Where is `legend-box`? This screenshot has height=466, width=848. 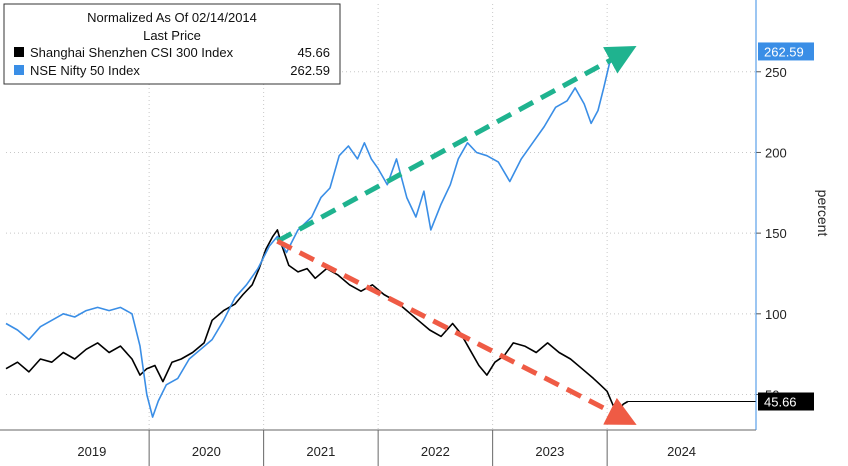 legend-box is located at coordinates (172, 44).